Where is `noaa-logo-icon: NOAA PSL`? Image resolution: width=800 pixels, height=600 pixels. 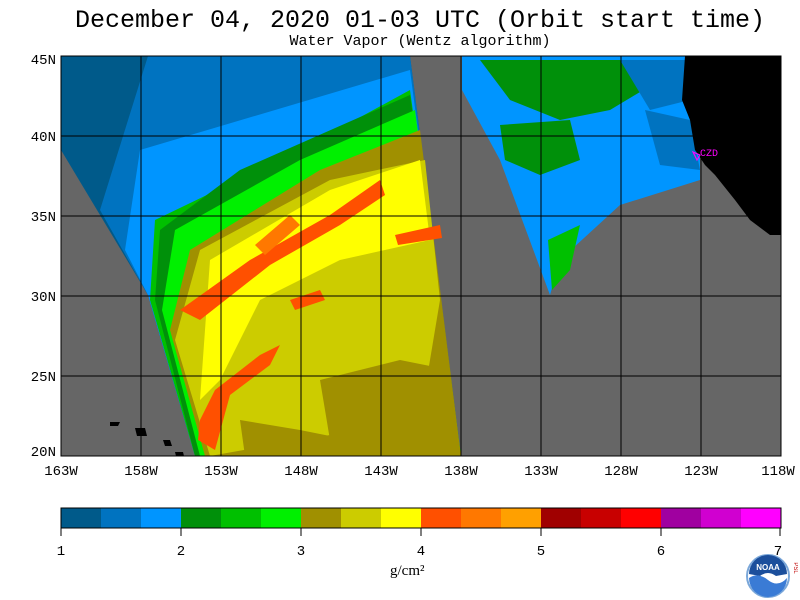
noaa-logo-icon: NOAA PSL is located at coordinates (772, 576).